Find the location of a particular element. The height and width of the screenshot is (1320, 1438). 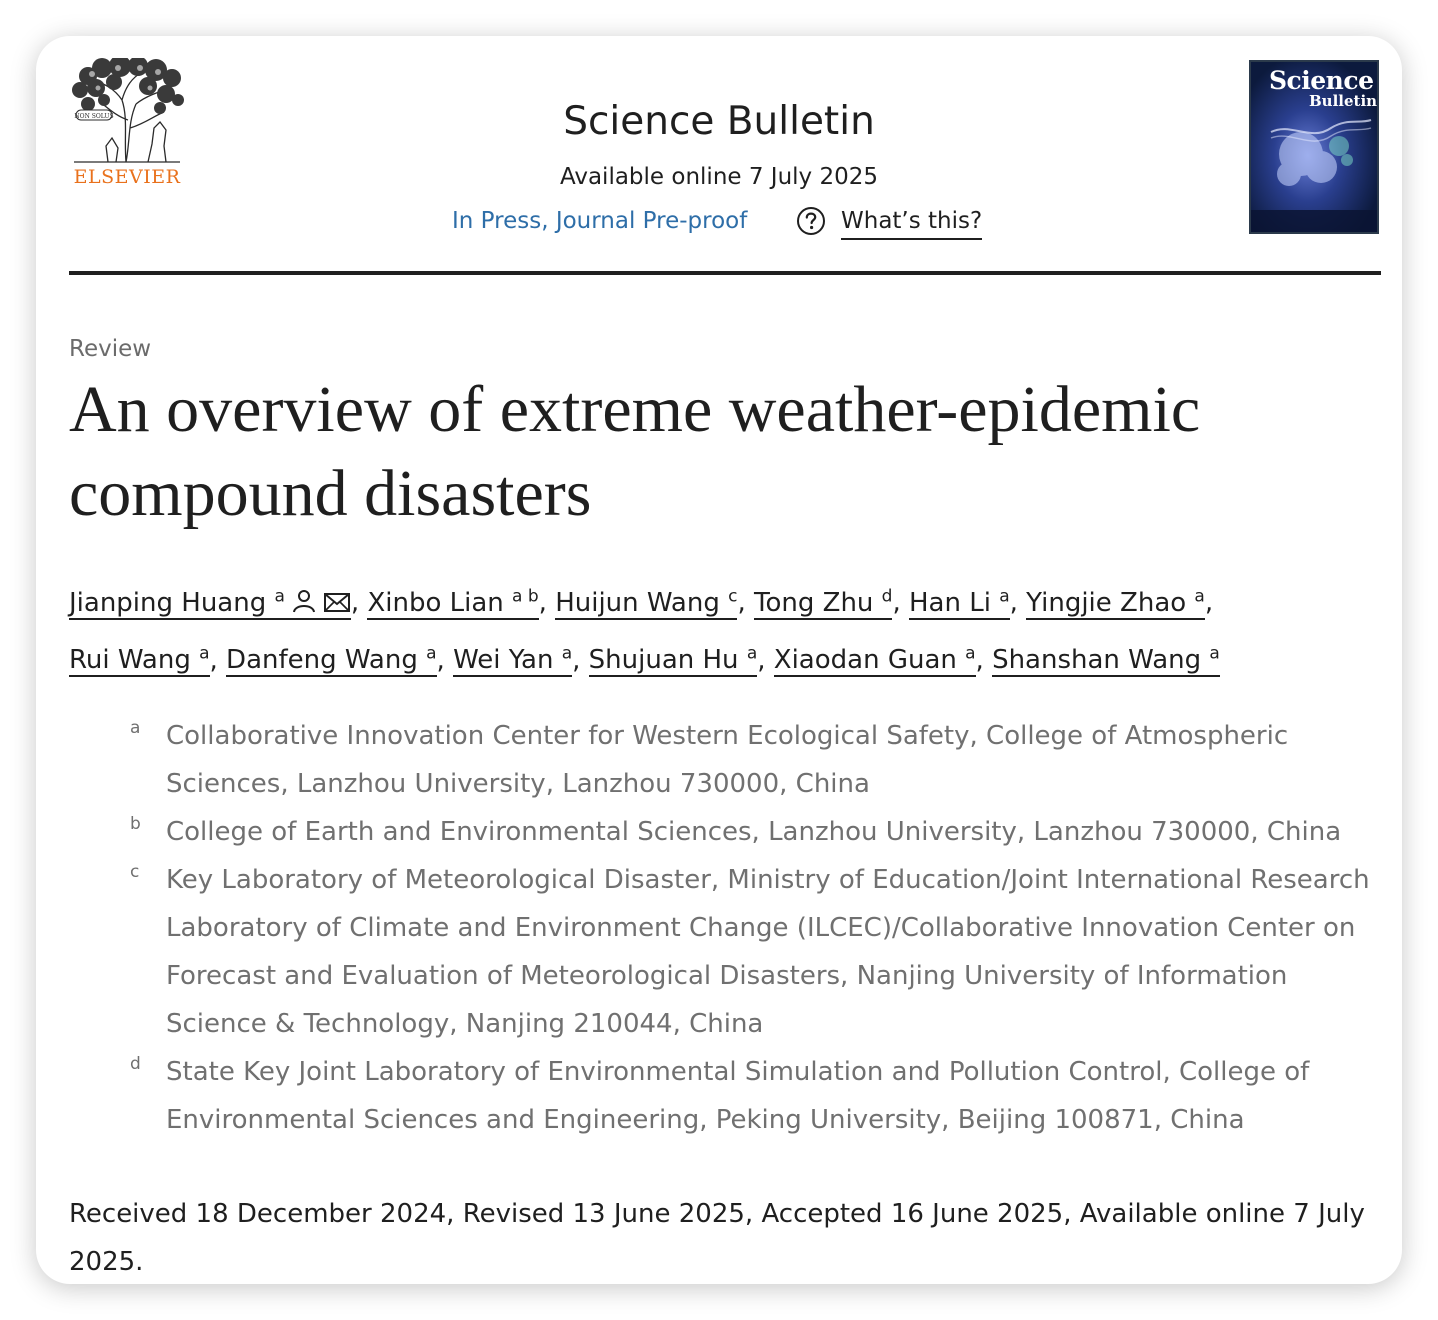

question-circle-icon is located at coordinates (811, 221).